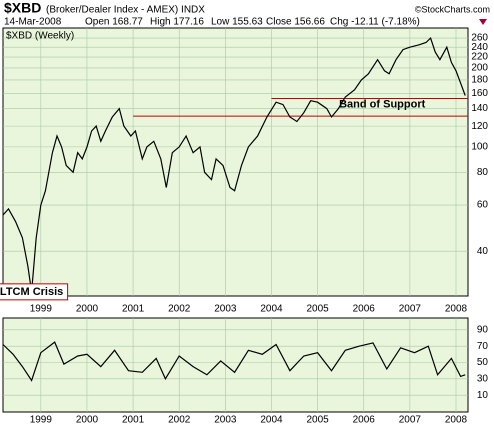 This screenshot has width=494, height=427. What do you see at coordinates (237, 22) in the screenshot?
I see `quote: Low 155.63` at bounding box center [237, 22].